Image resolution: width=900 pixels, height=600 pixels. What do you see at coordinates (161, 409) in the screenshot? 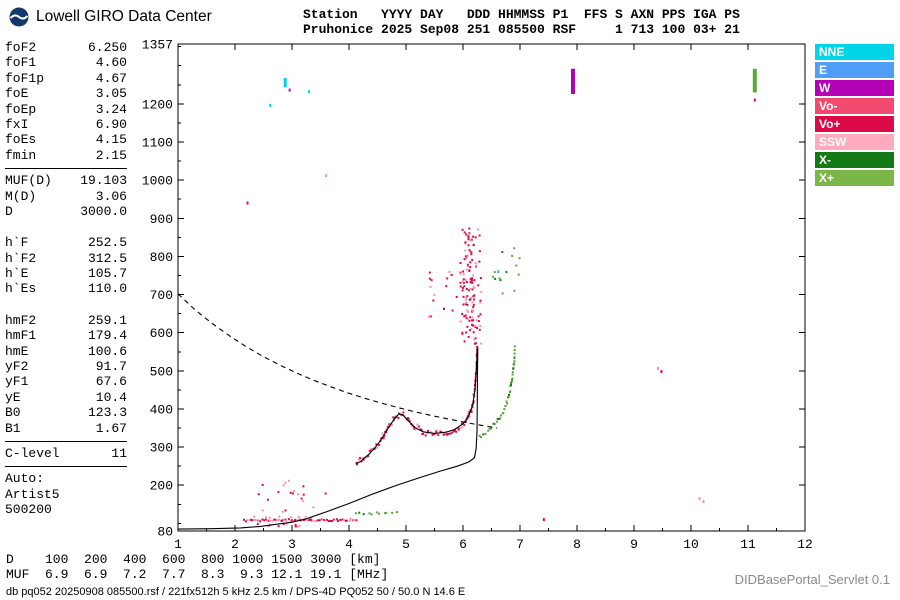
I see `y-tick-label: 400` at bounding box center [161, 409].